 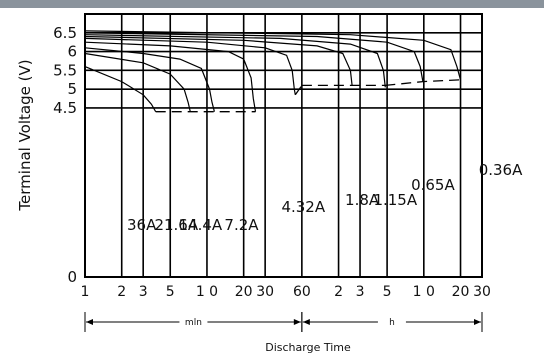 I want to click on curve-0.36A, so click(x=273, y=55).